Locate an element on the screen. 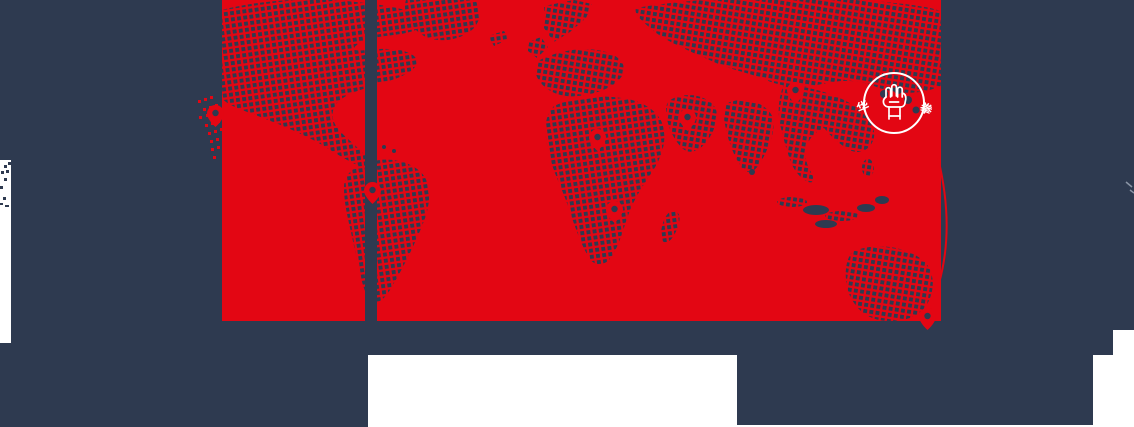 The width and height of the screenshot is (1134, 427). logo-seal: 华 拳 is located at coordinates (894, 103).